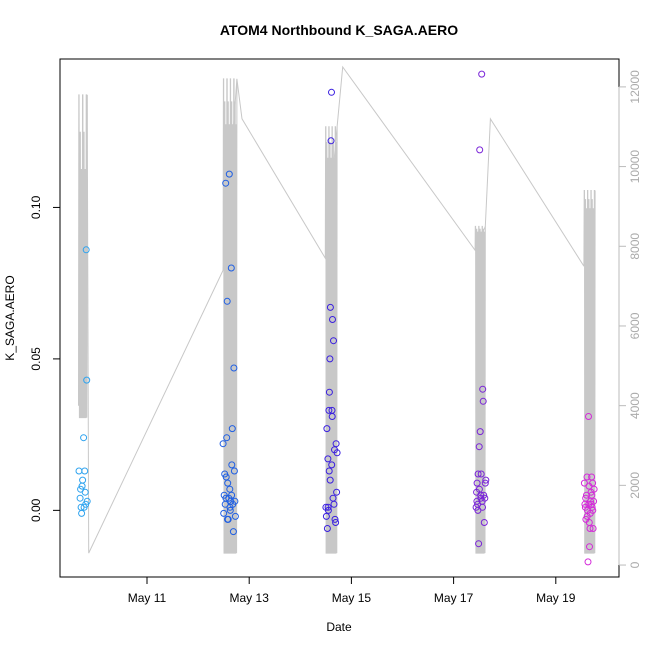 The height and width of the screenshot is (650, 650). I want to click on x-tick-label: May 15, so click(352, 598).